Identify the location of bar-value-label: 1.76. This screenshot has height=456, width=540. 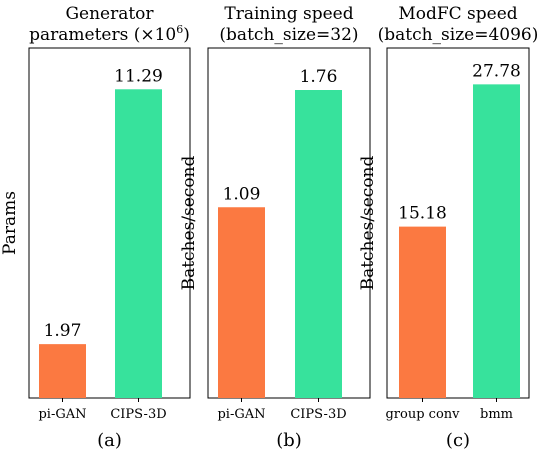
(319, 77).